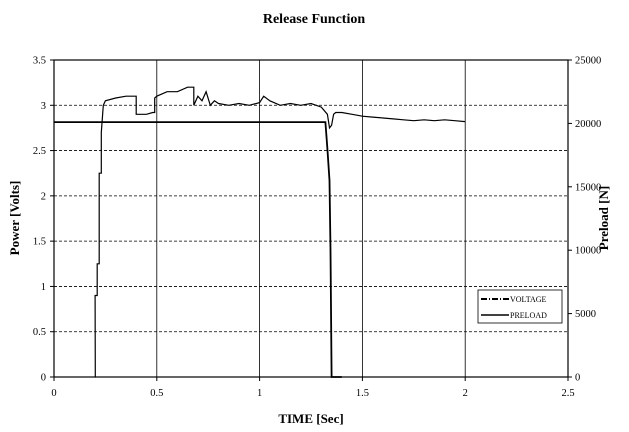 This screenshot has width=629, height=432. I want to click on y-left-tick-label: 2.5, so click(39, 151).